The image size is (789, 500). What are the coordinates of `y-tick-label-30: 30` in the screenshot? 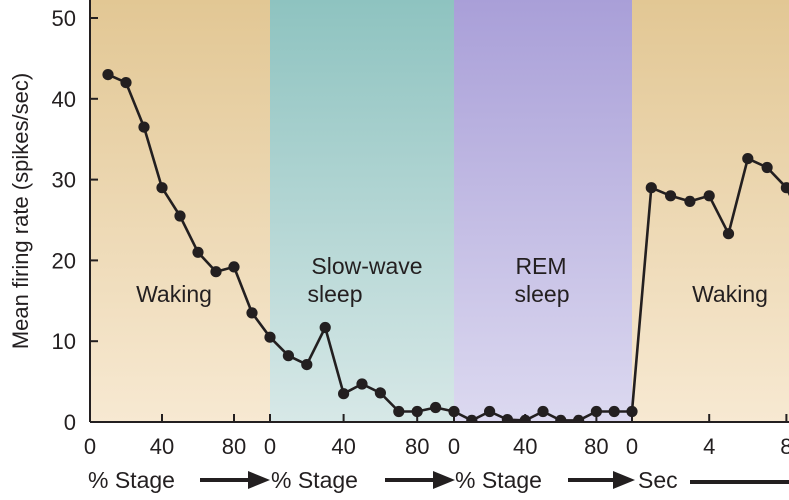 It's located at (64, 180).